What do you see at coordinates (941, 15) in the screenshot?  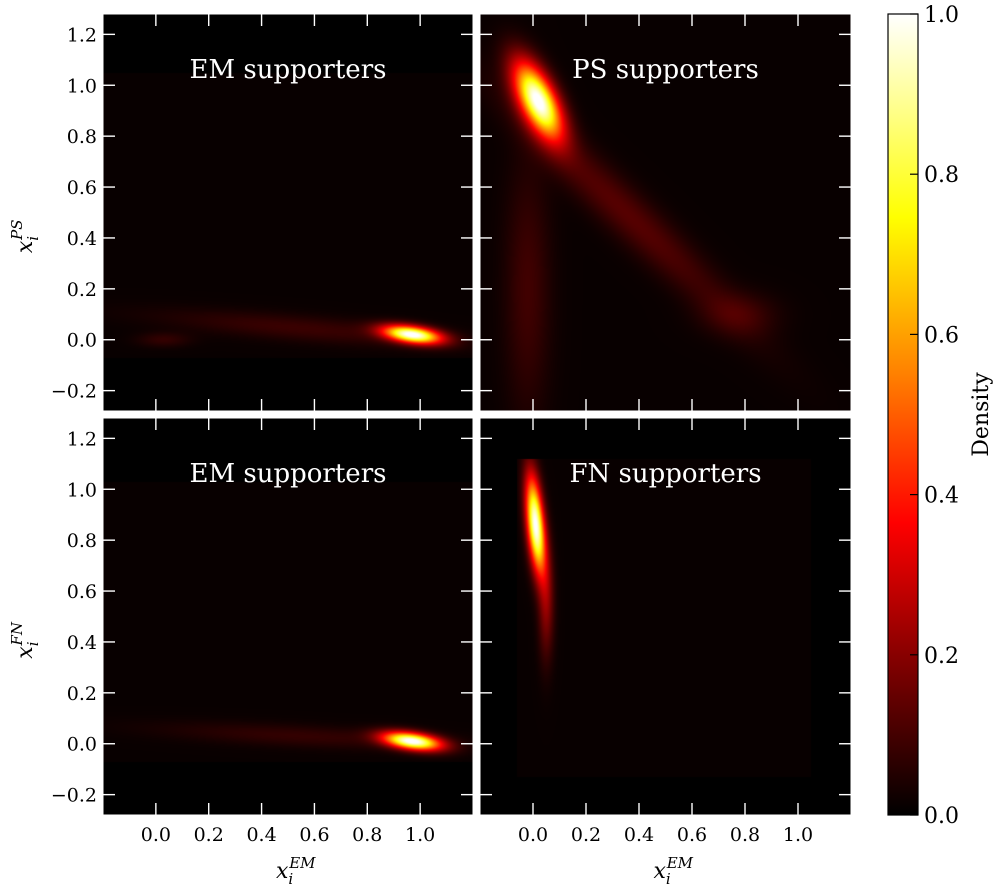 I see `colorbar-tick-label: 1.0` at bounding box center [941, 15].